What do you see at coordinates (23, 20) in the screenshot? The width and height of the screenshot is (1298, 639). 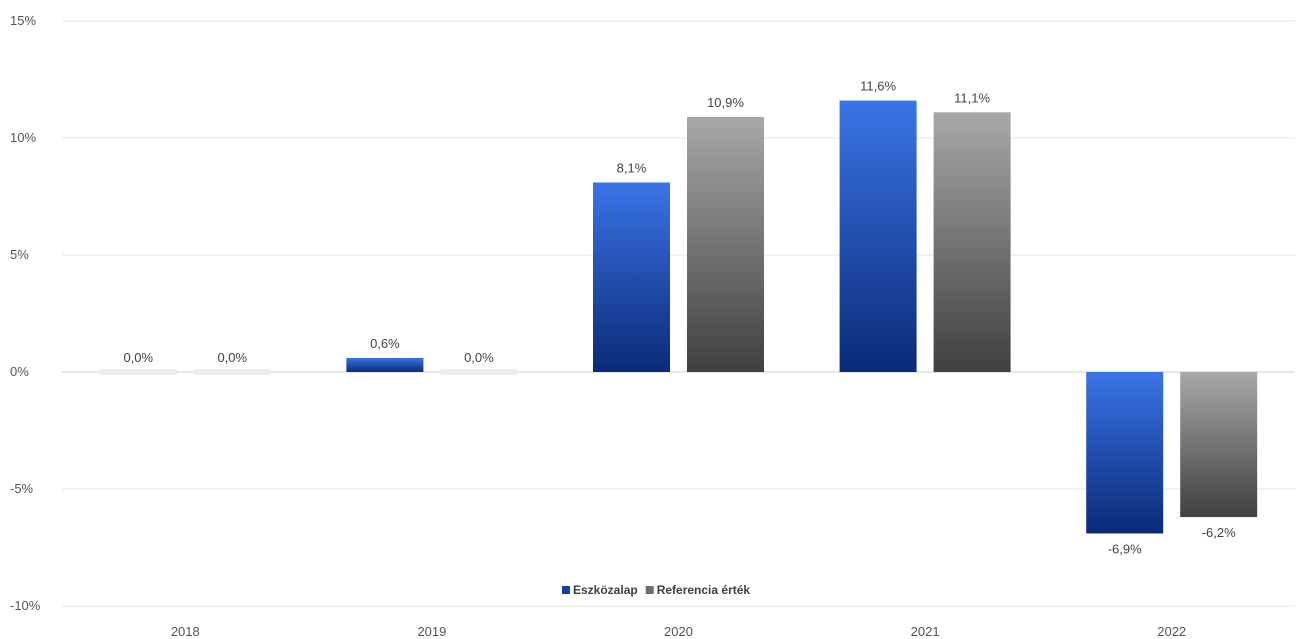 I see `y-tick-label: 15%` at bounding box center [23, 20].